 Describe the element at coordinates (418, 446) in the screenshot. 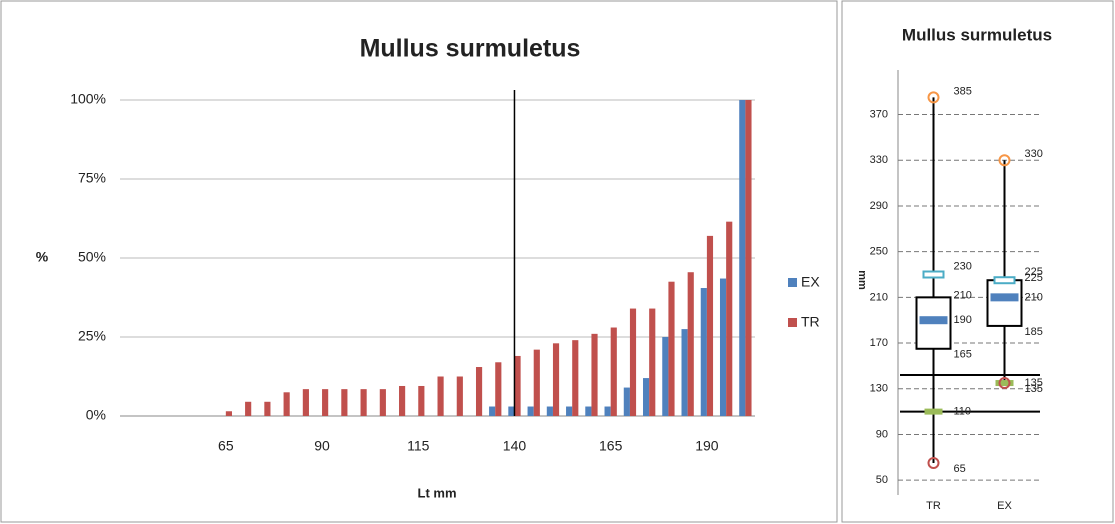

I see `x-tick-label: 115` at that location.